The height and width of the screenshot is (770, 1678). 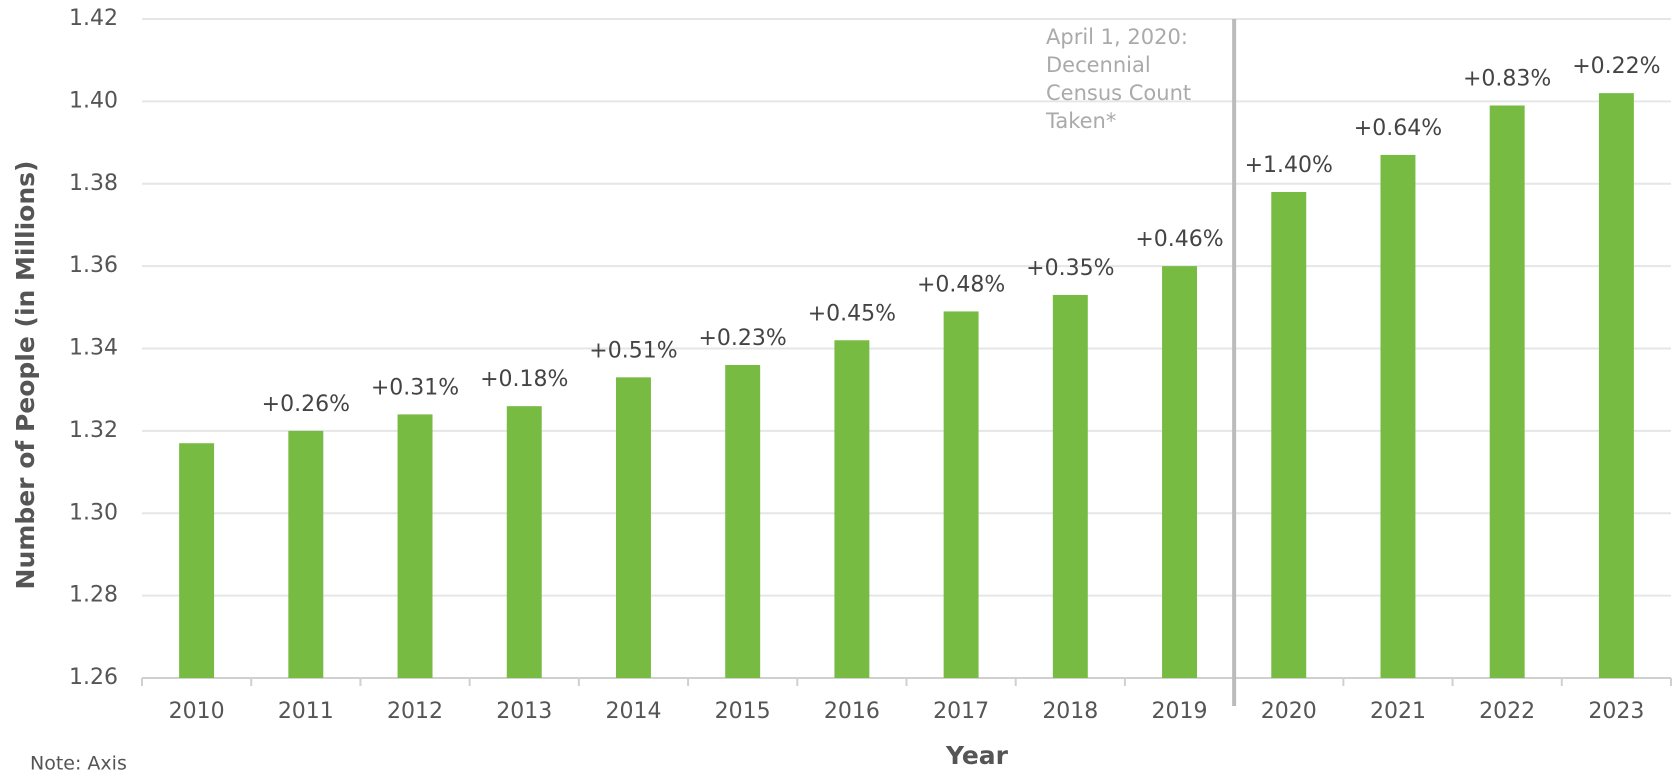 What do you see at coordinates (93, 430) in the screenshot?
I see `y-tick-label: 1.32` at bounding box center [93, 430].